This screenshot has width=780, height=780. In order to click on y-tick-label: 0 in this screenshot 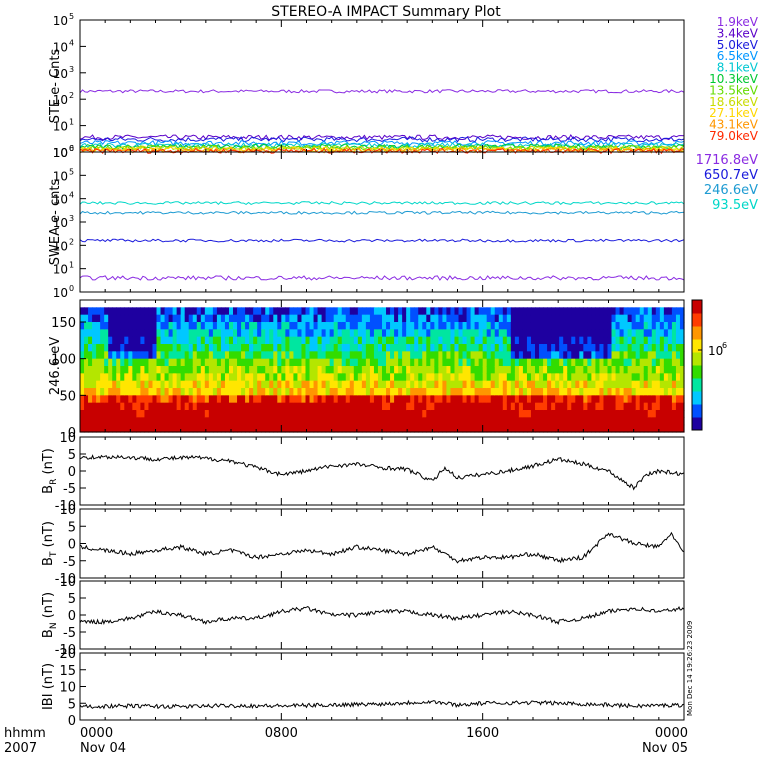, I will do `click(72, 616)`.